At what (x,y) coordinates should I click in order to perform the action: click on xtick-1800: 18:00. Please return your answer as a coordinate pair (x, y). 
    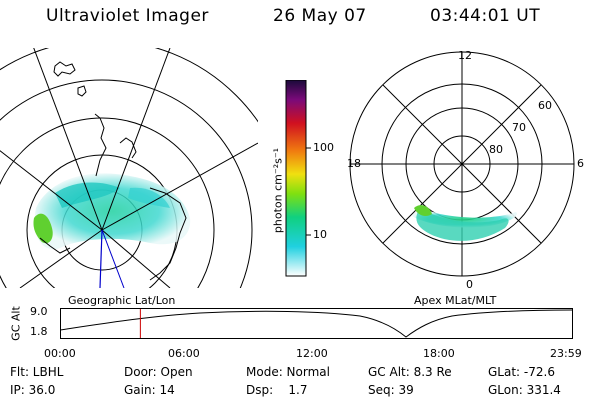
    Looking at the image, I should click on (439, 353).